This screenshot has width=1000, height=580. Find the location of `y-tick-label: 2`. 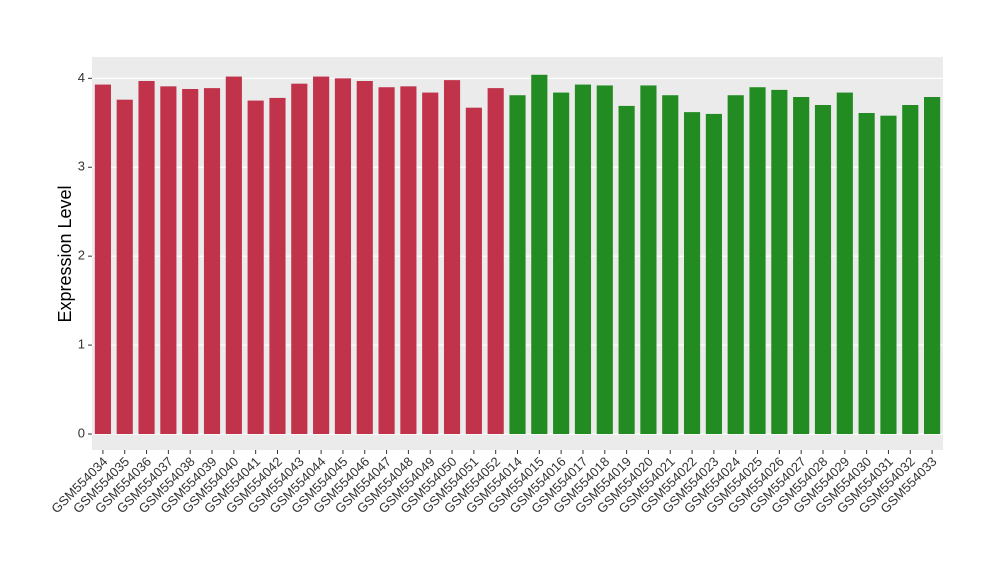

y-tick-label: 2 is located at coordinates (81, 255).